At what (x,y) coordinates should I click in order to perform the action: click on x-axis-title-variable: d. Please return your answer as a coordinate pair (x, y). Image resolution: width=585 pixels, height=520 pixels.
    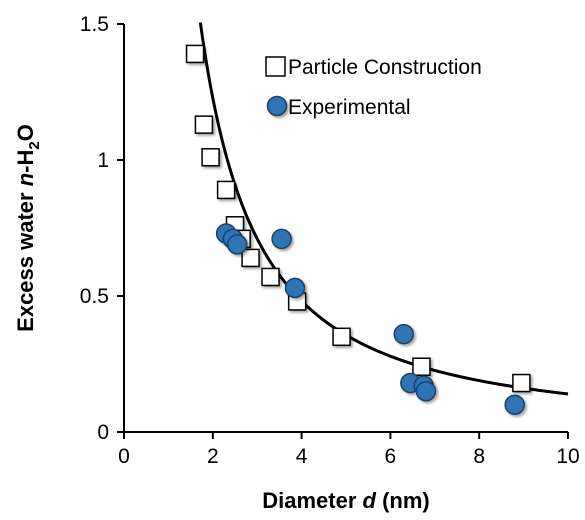
    Looking at the image, I should click on (370, 500).